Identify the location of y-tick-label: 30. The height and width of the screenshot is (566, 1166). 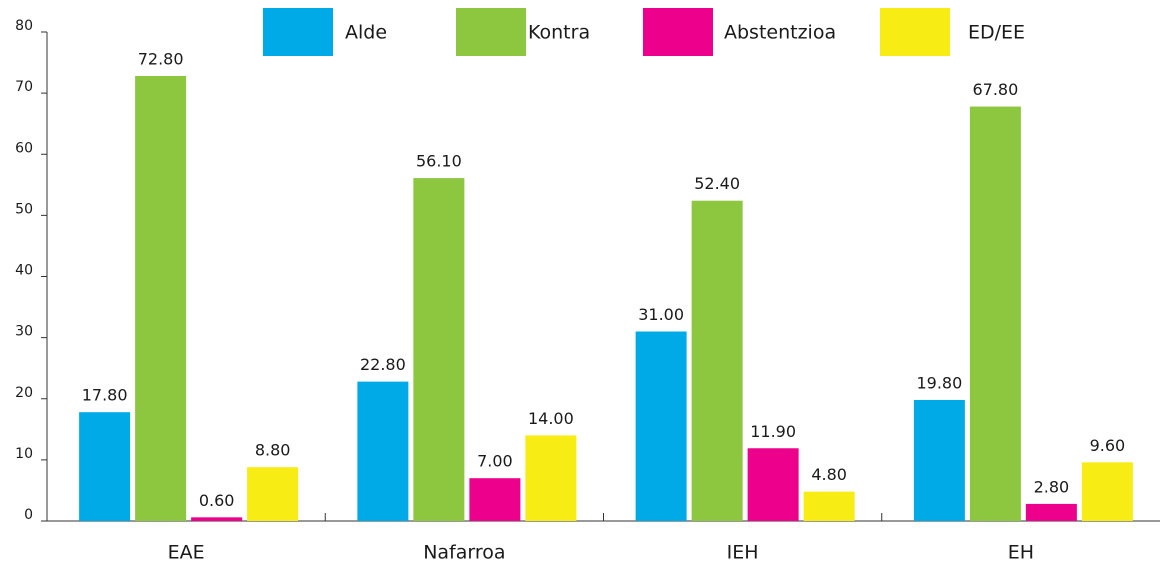
(24, 332).